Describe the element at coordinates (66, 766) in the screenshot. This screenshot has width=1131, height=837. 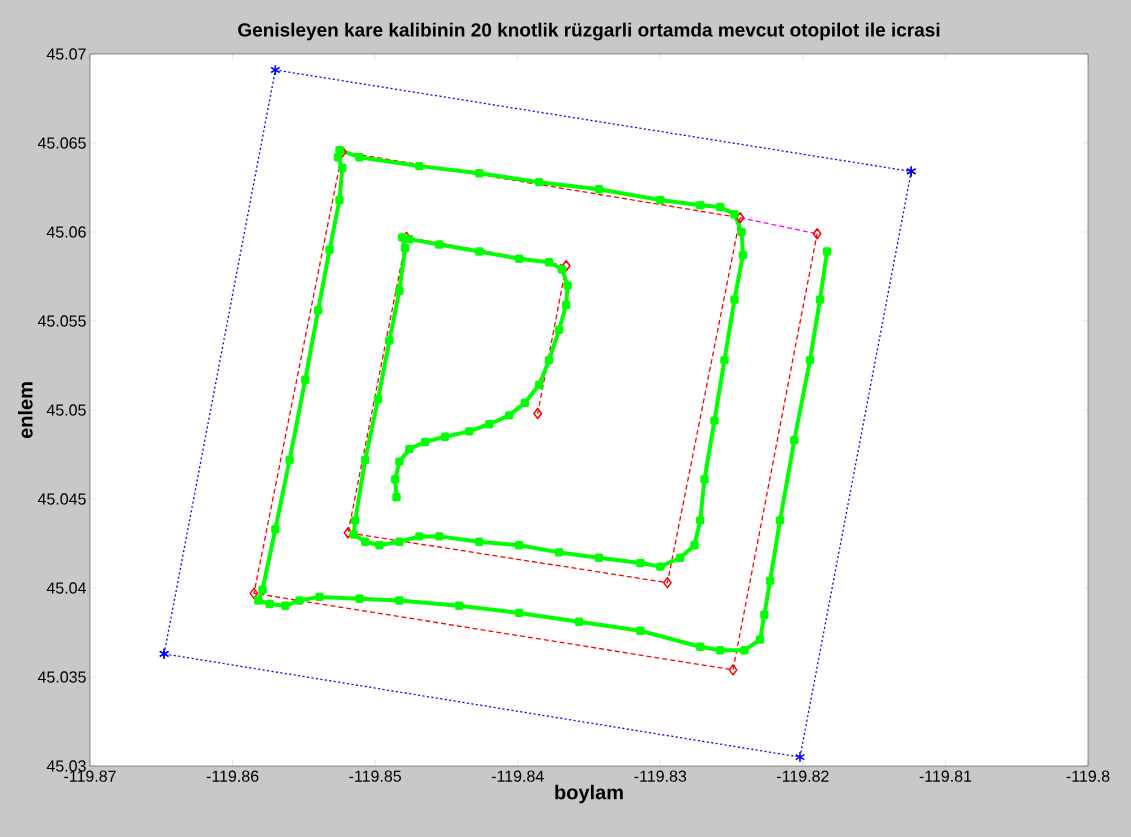
I see `y-tick-label: 45.03` at that location.